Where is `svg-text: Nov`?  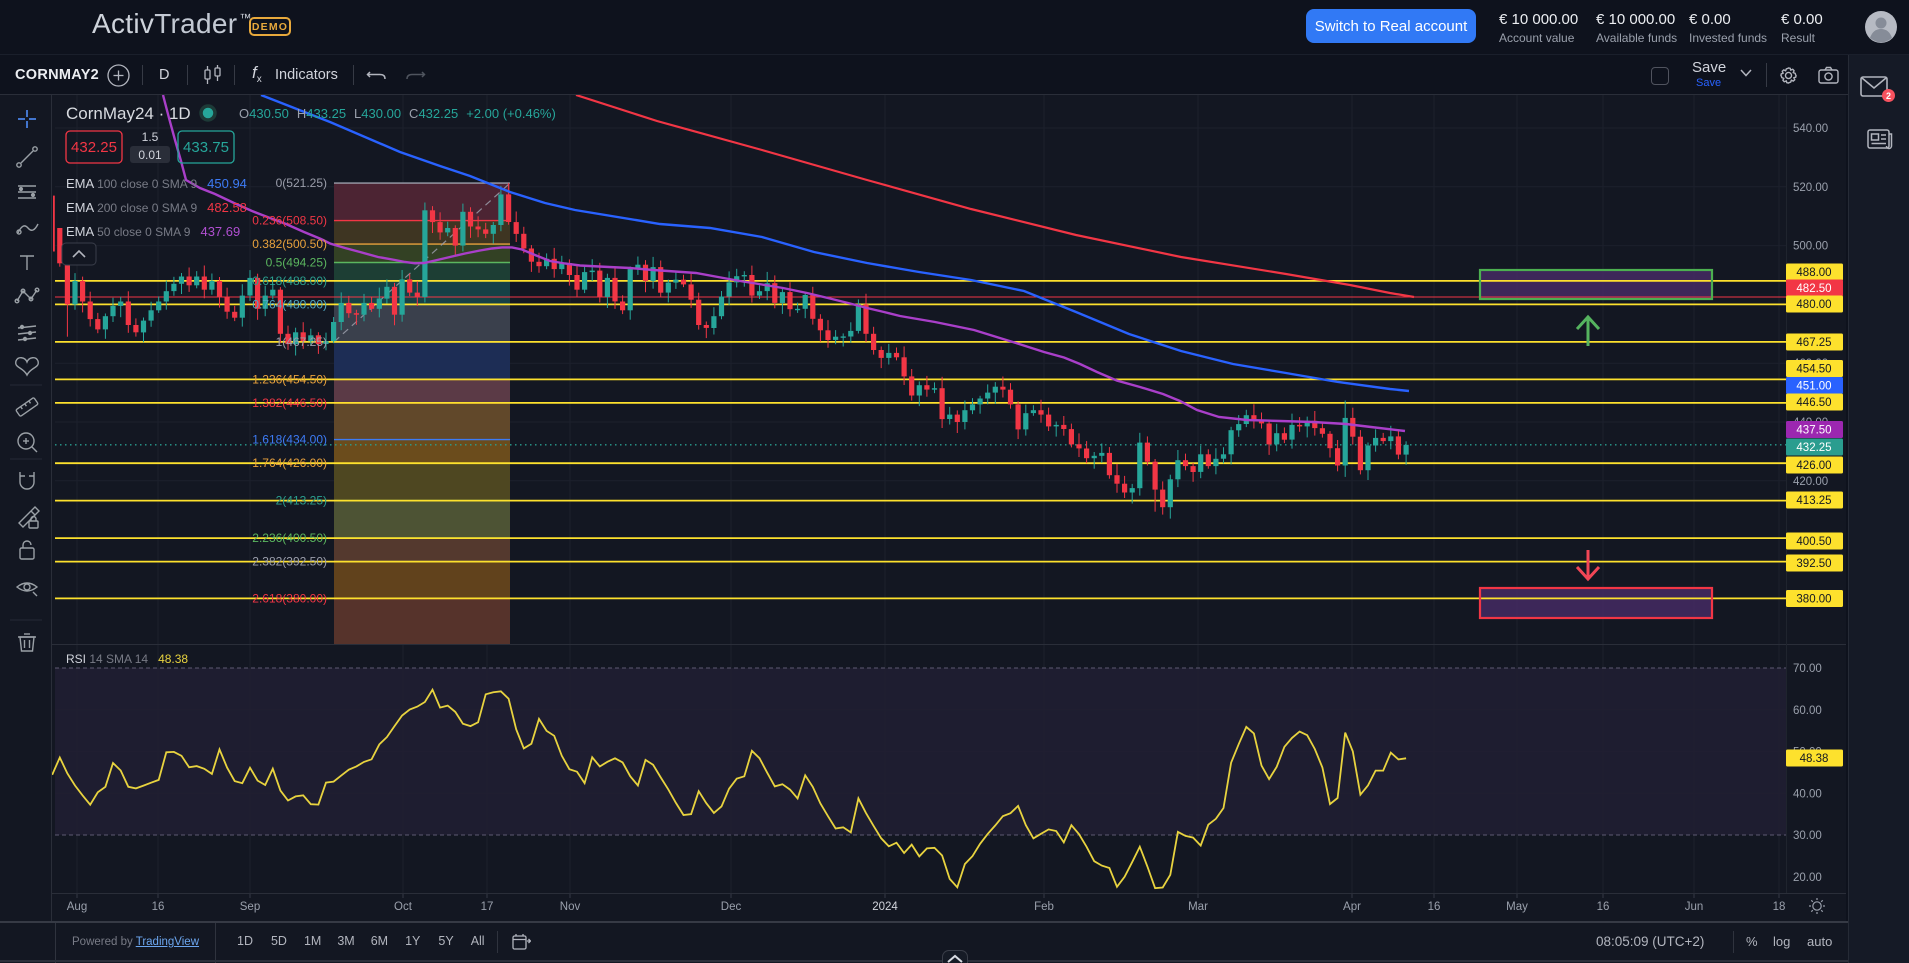
svg-text: Nov is located at coordinates (570, 907).